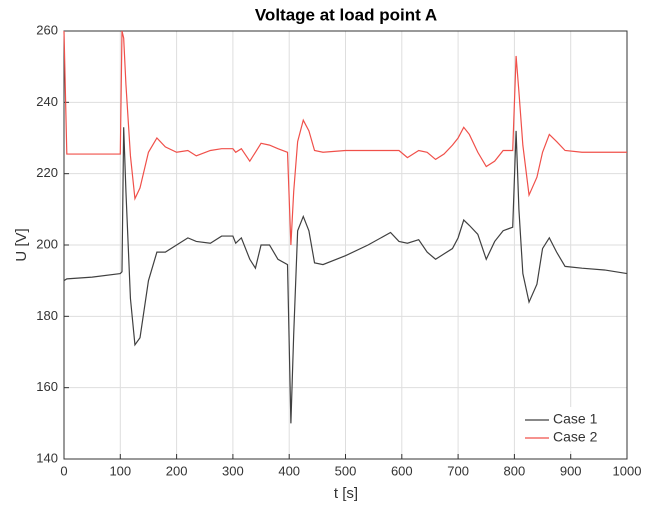 Image resolution: width=659 pixels, height=510 pixels. What do you see at coordinates (21, 244) in the screenshot?
I see `y-axis-label: U [V]` at bounding box center [21, 244].